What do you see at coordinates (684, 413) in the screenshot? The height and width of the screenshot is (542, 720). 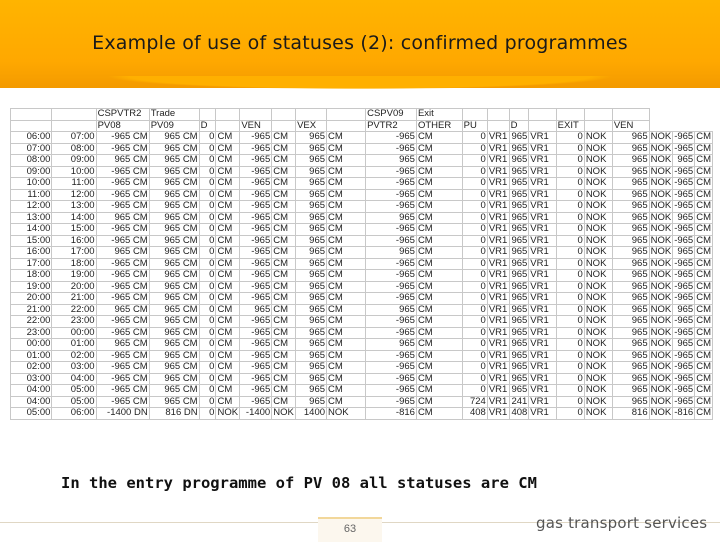 I see `value-cell: -816` at bounding box center [684, 413].